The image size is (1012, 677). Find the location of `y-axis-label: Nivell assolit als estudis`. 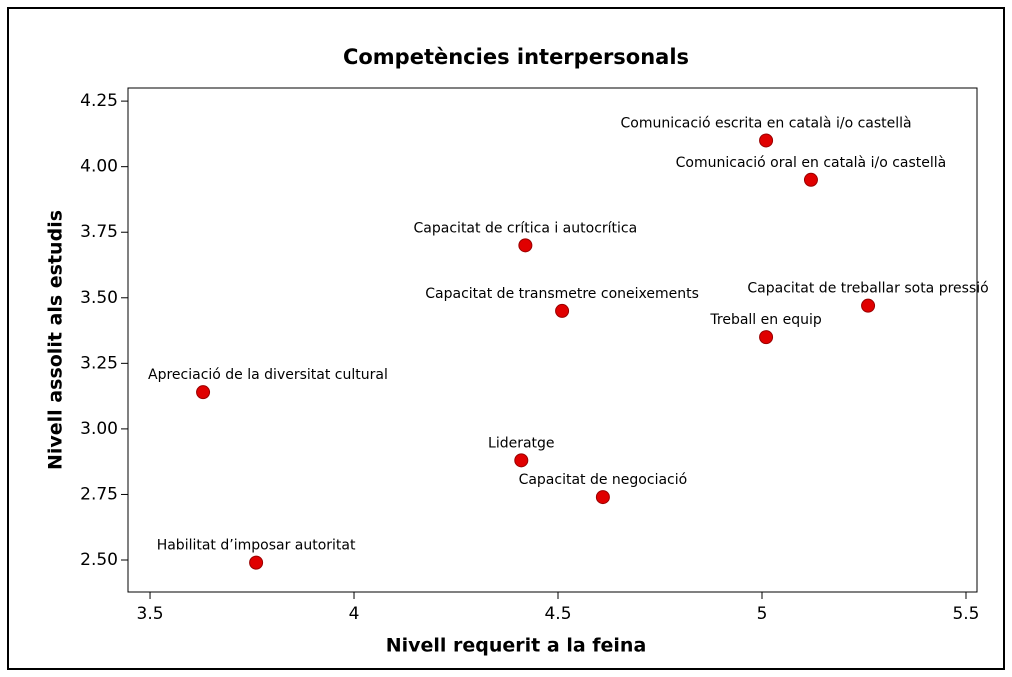

y-axis-label: Nivell assolit als estudis is located at coordinates (56, 340).